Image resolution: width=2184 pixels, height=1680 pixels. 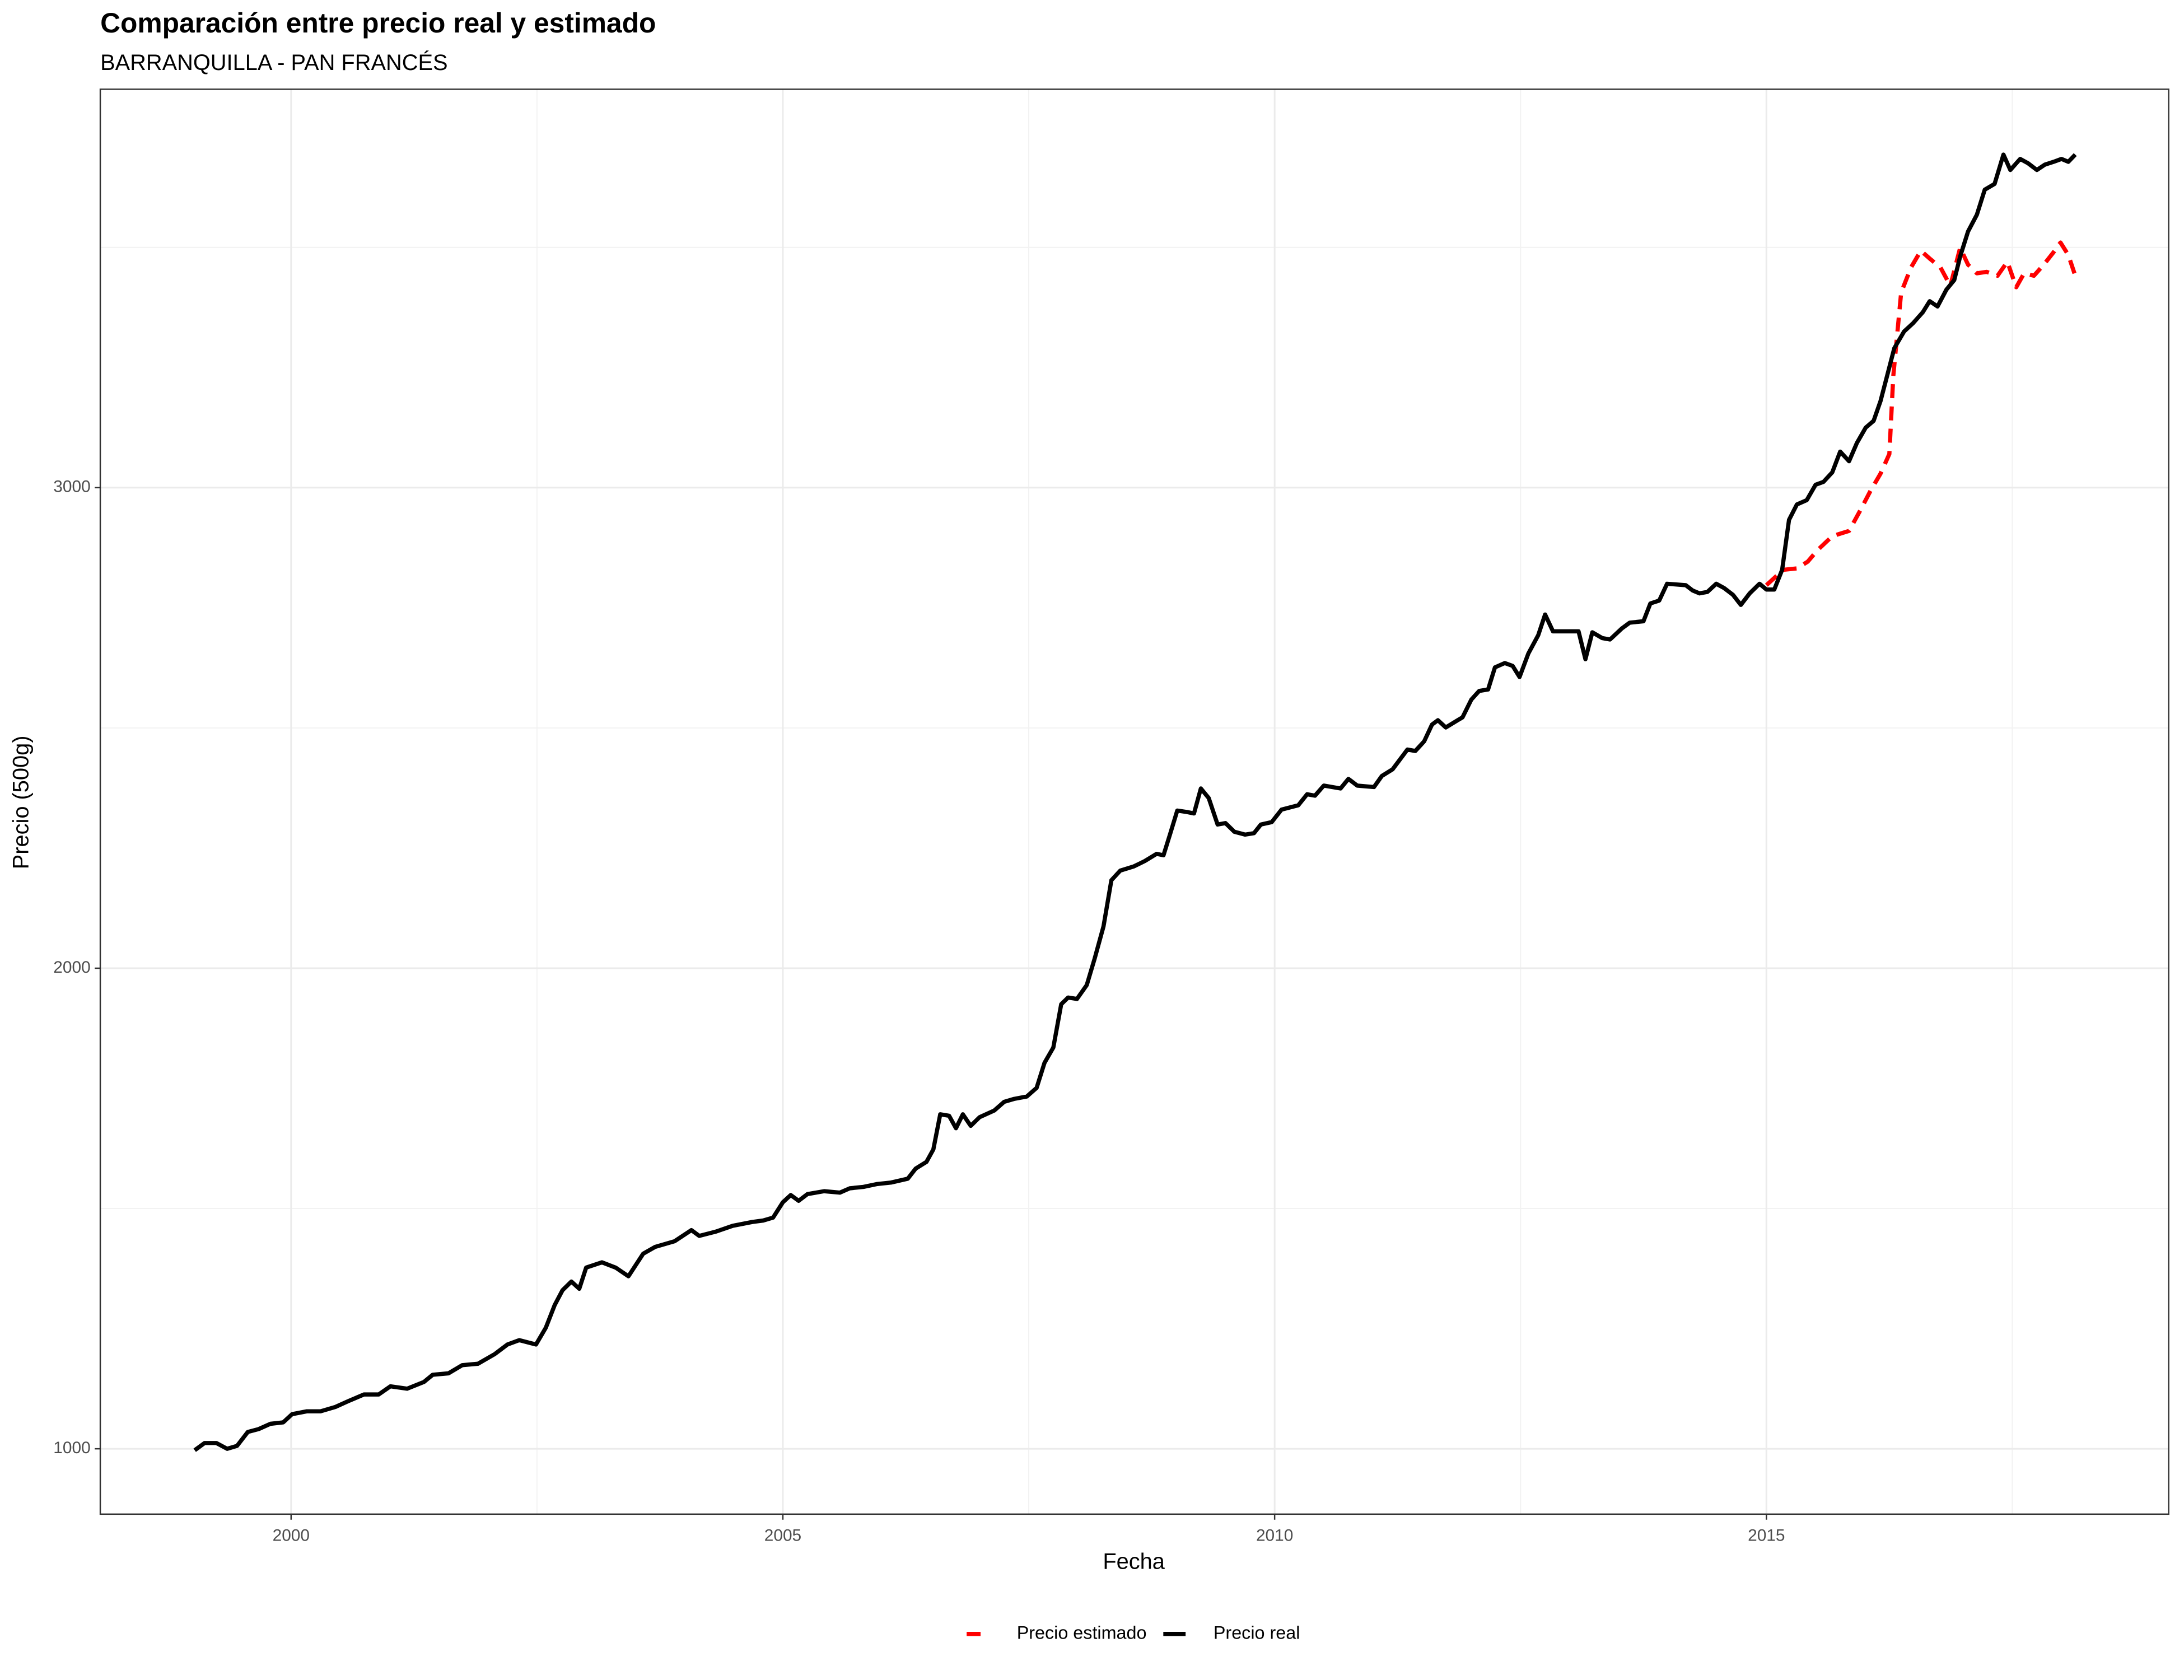 I want to click on chart-subtitle: BARRANQUILLA - PAN FRANCÉS, so click(x=274, y=63).